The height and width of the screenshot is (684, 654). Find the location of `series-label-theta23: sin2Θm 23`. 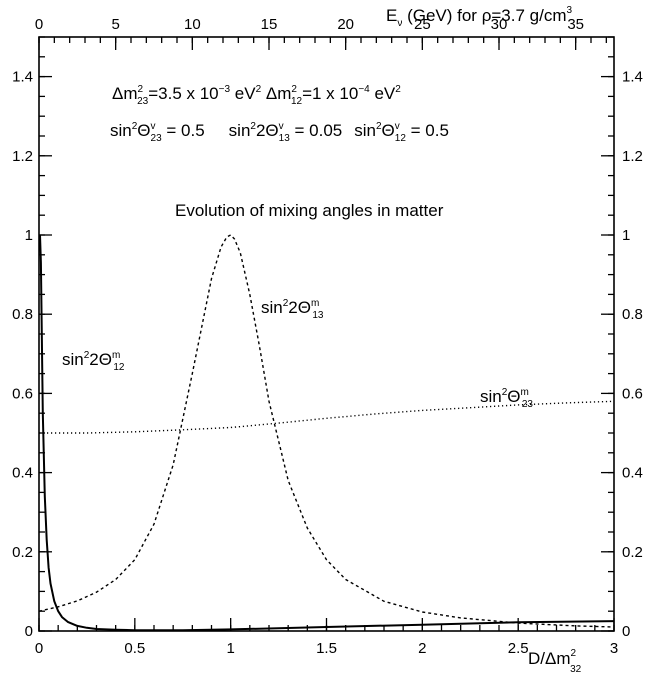

series-label-theta23: sin2Θm 23 is located at coordinates (506, 398).